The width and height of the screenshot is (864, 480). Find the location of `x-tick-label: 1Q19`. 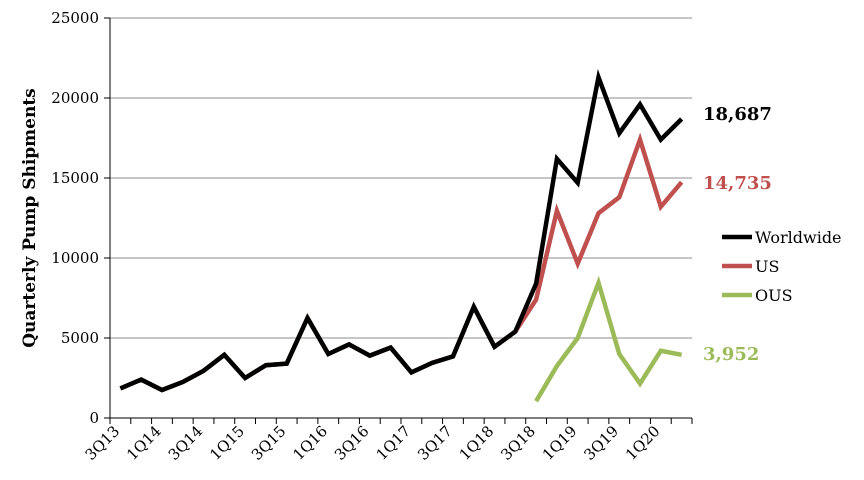

x-tick-label: 1Q19 is located at coordinates (560, 443).